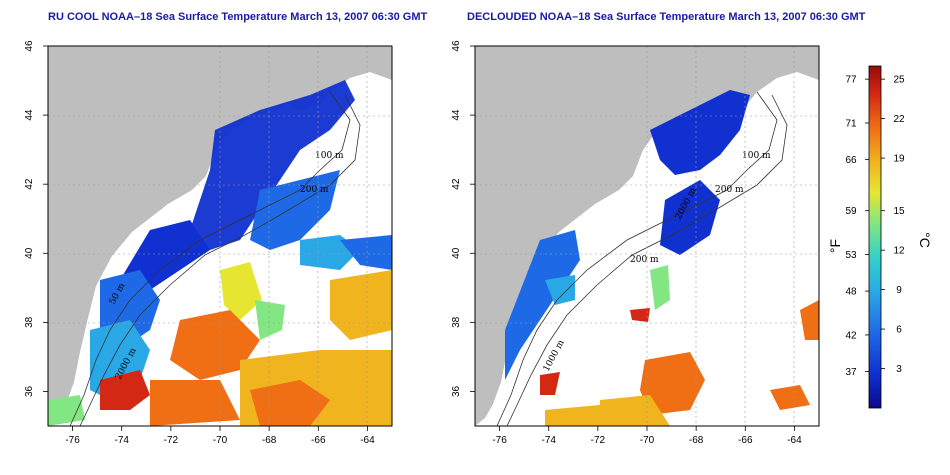  Describe the element at coordinates (269, 440) in the screenshot. I see `left-x-tick-label: -68` at that location.